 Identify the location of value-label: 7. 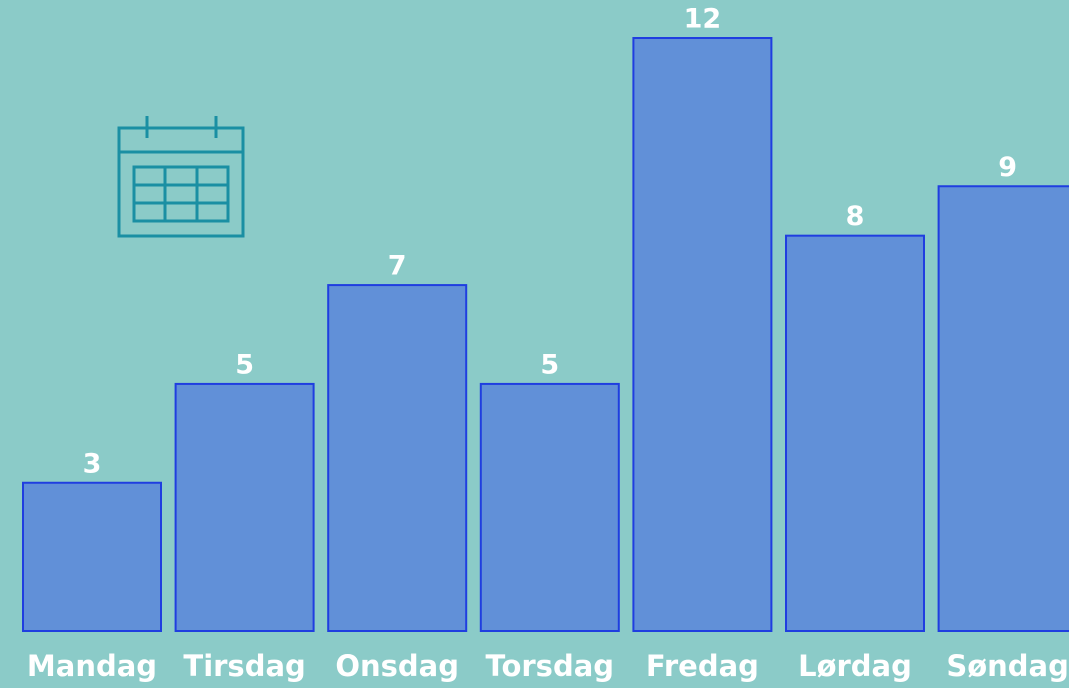
(397, 266).